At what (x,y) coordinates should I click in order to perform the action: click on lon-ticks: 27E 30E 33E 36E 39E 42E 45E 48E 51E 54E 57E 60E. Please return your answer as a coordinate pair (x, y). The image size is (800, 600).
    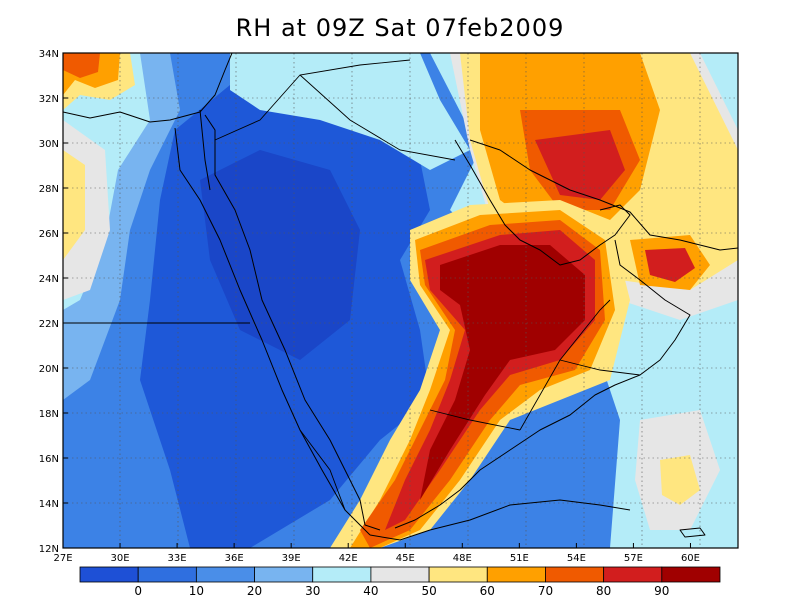
    Looking at the image, I should click on (376, 553).